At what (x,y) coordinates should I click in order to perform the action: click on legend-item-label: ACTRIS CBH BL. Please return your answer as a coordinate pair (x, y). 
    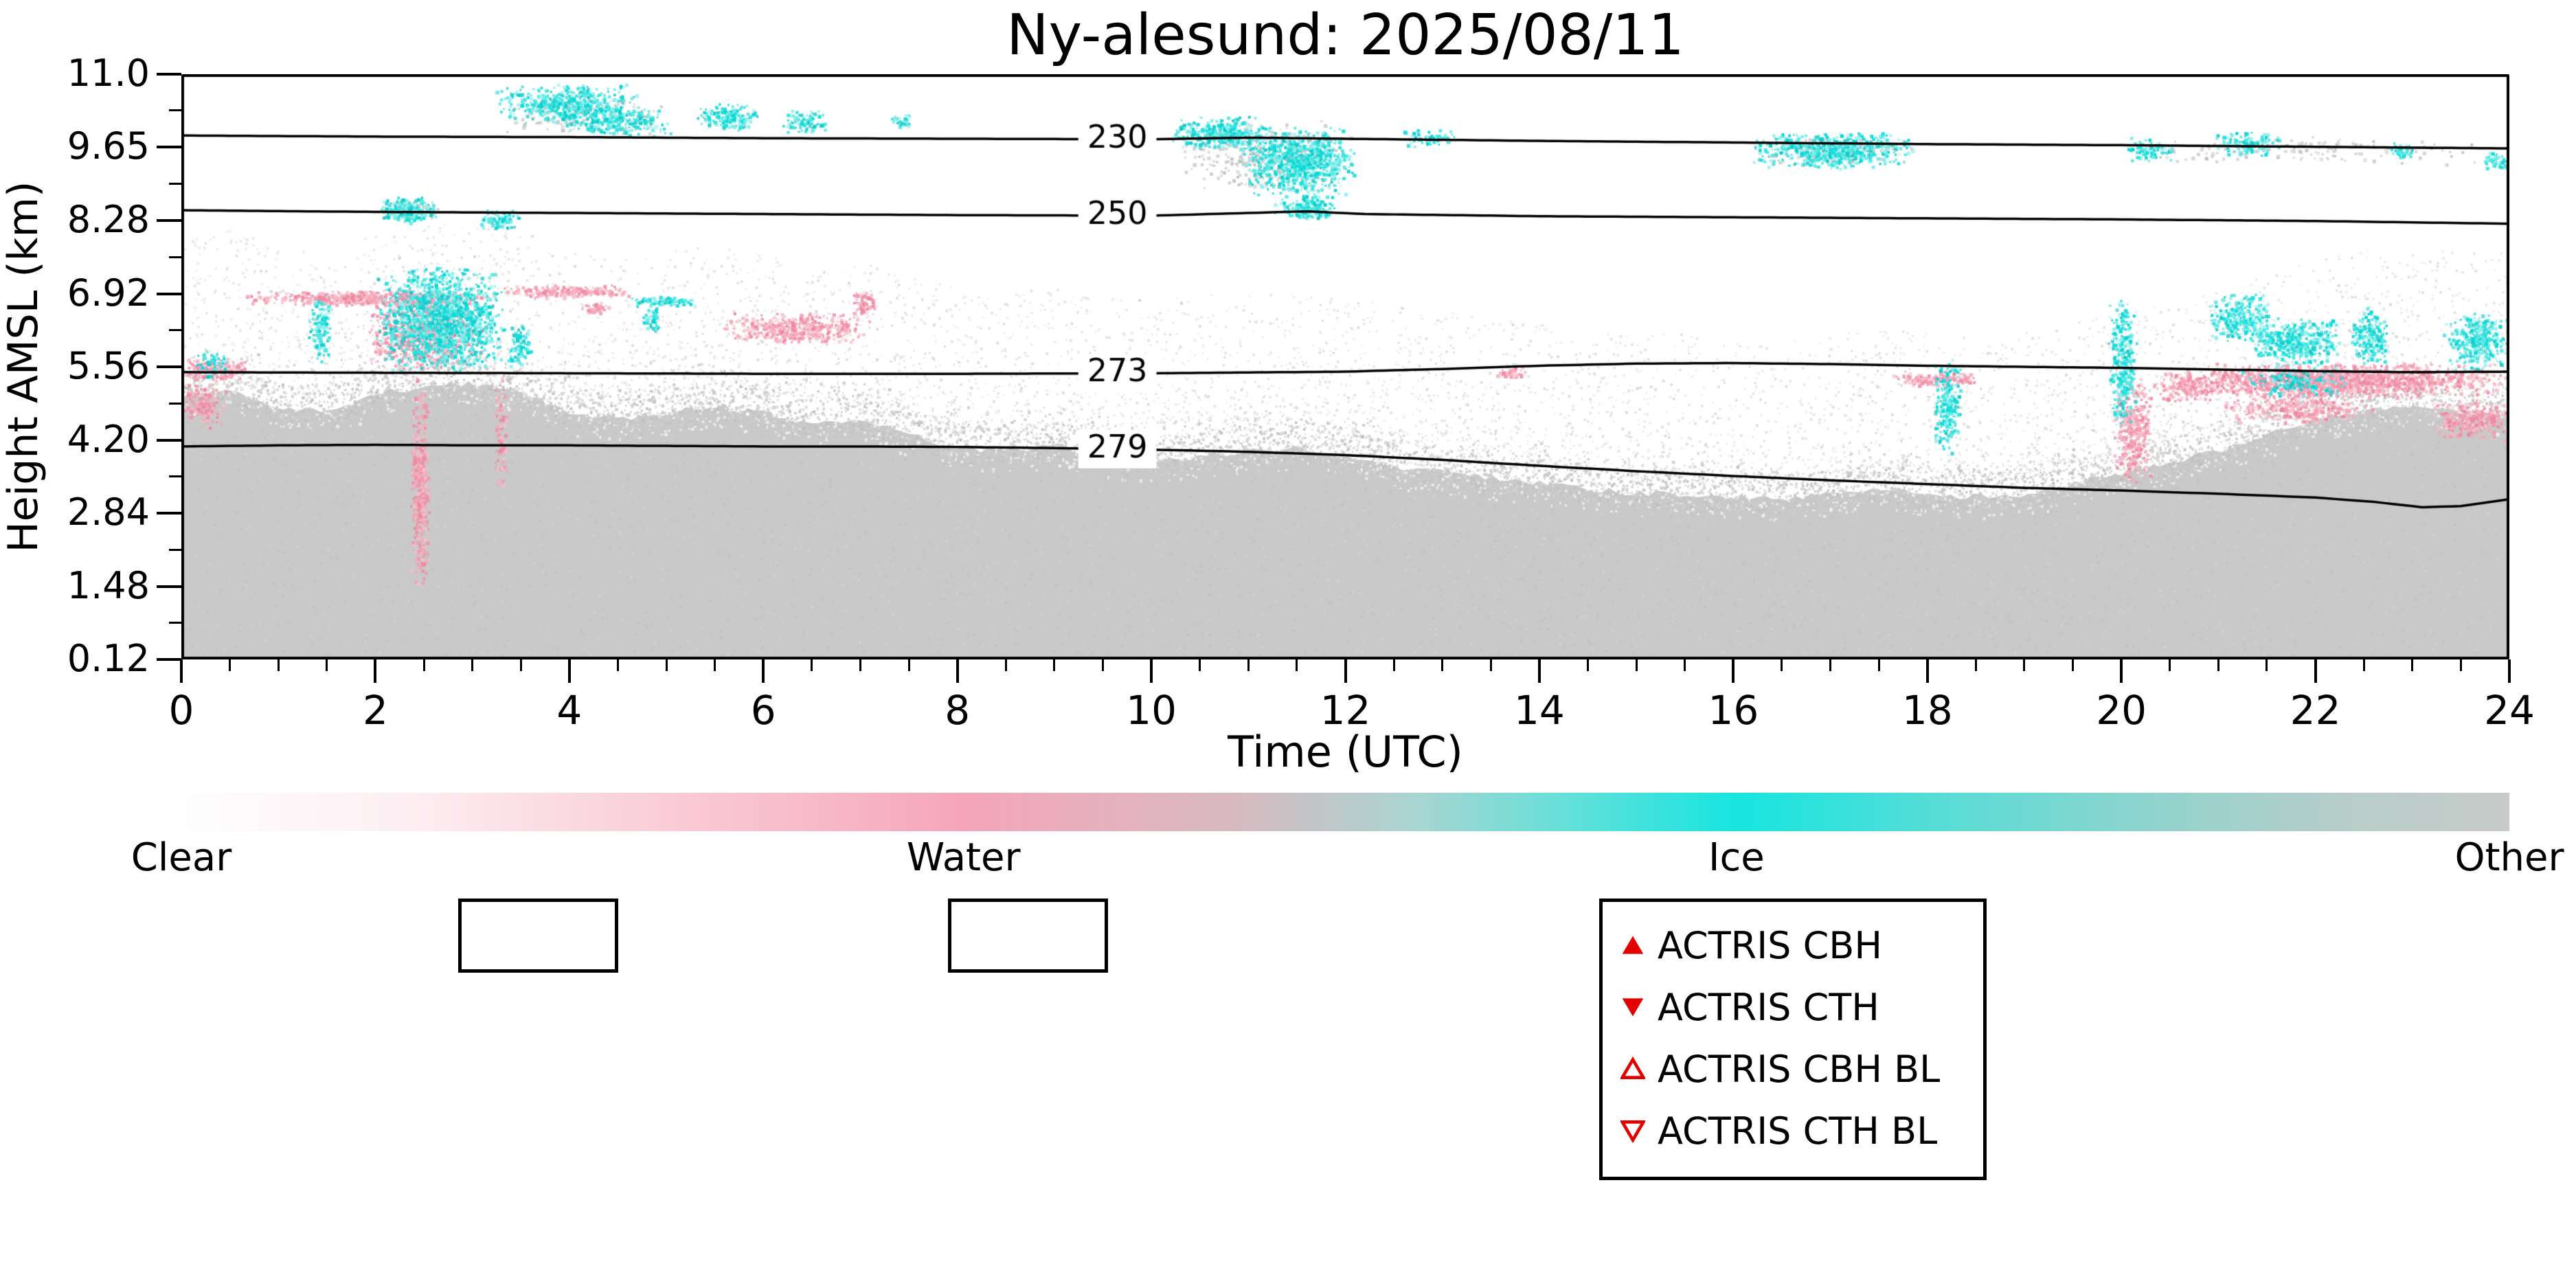
    Looking at the image, I should click on (1799, 1069).